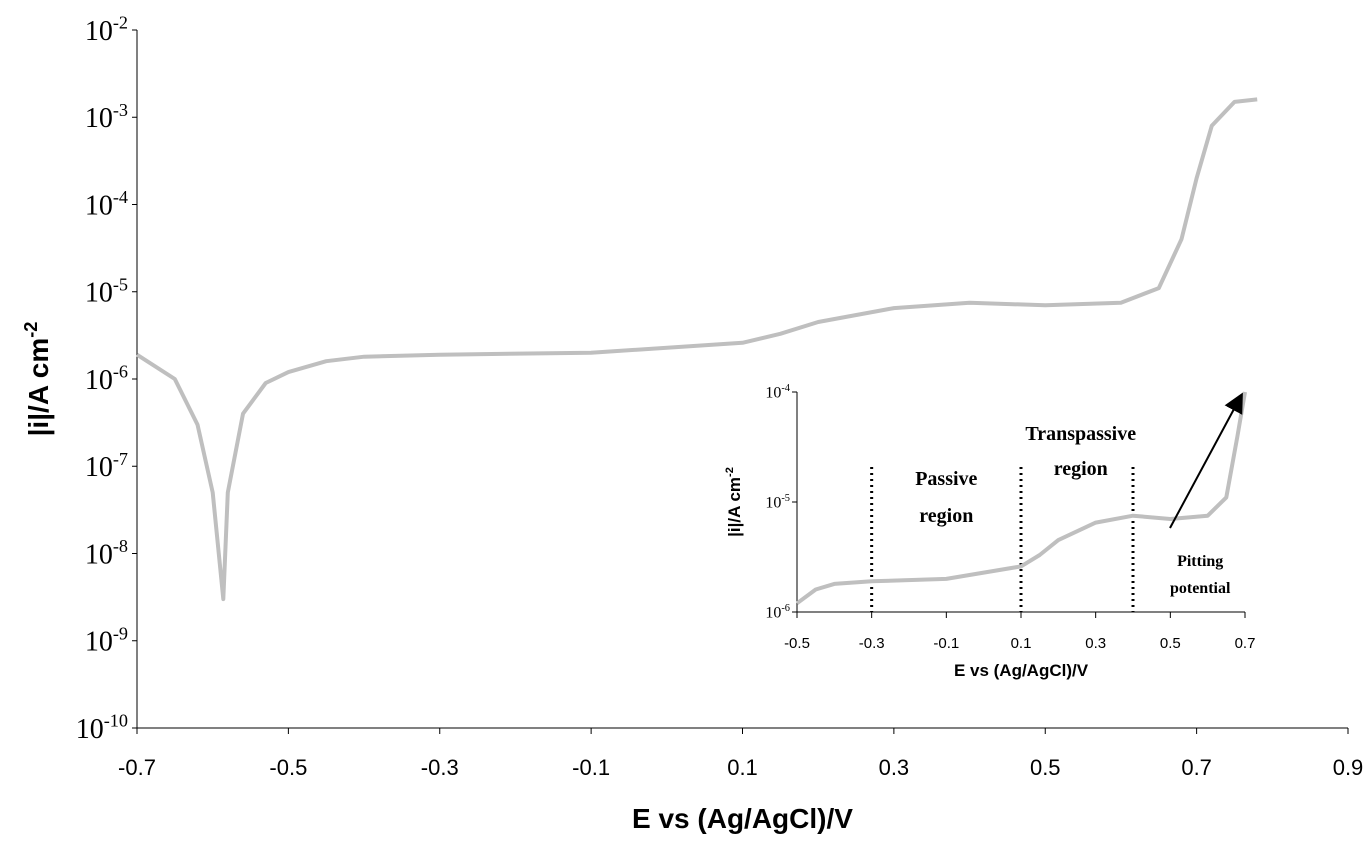 Image resolution: width=1372 pixels, height=848 pixels. I want to click on annotation: Pitting, so click(1200, 561).